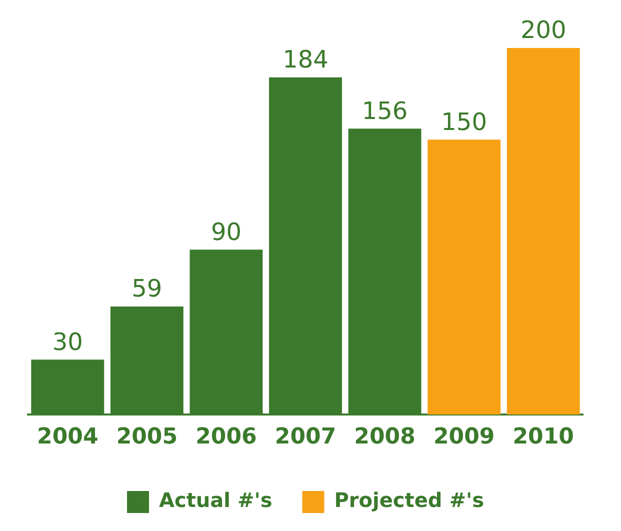  I want to click on x-tick-label: 2008, so click(385, 437).